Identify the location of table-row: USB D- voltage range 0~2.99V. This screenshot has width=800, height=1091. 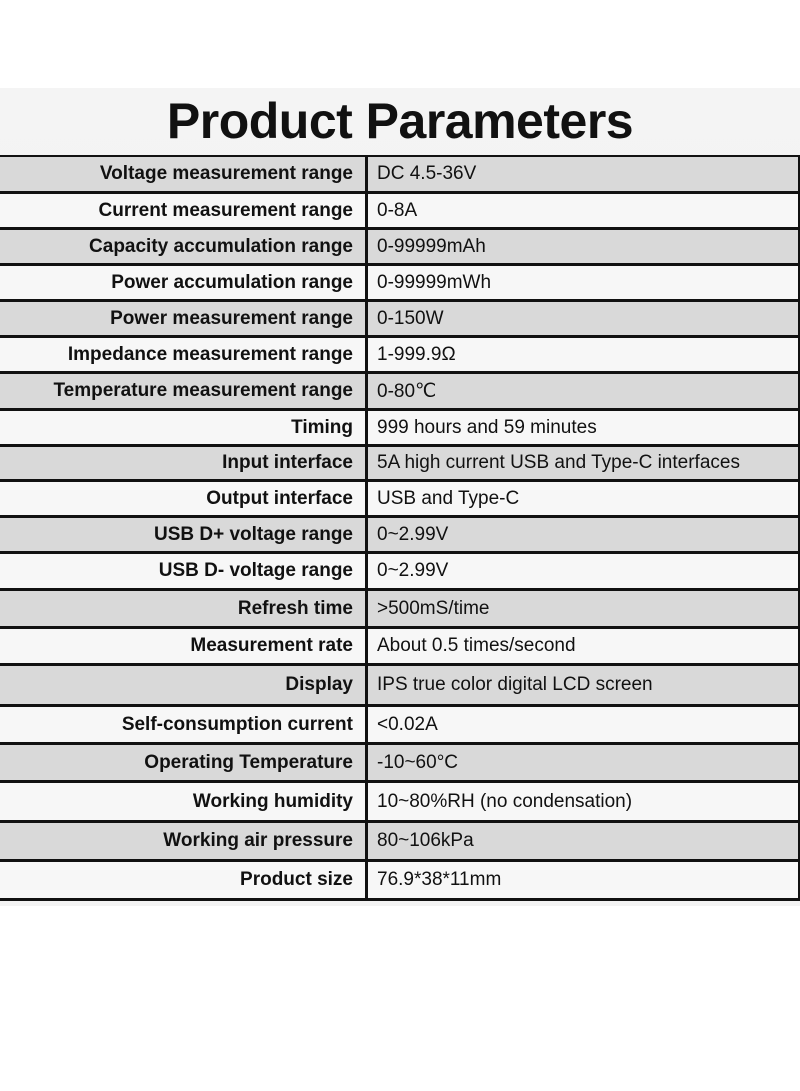
(399, 572).